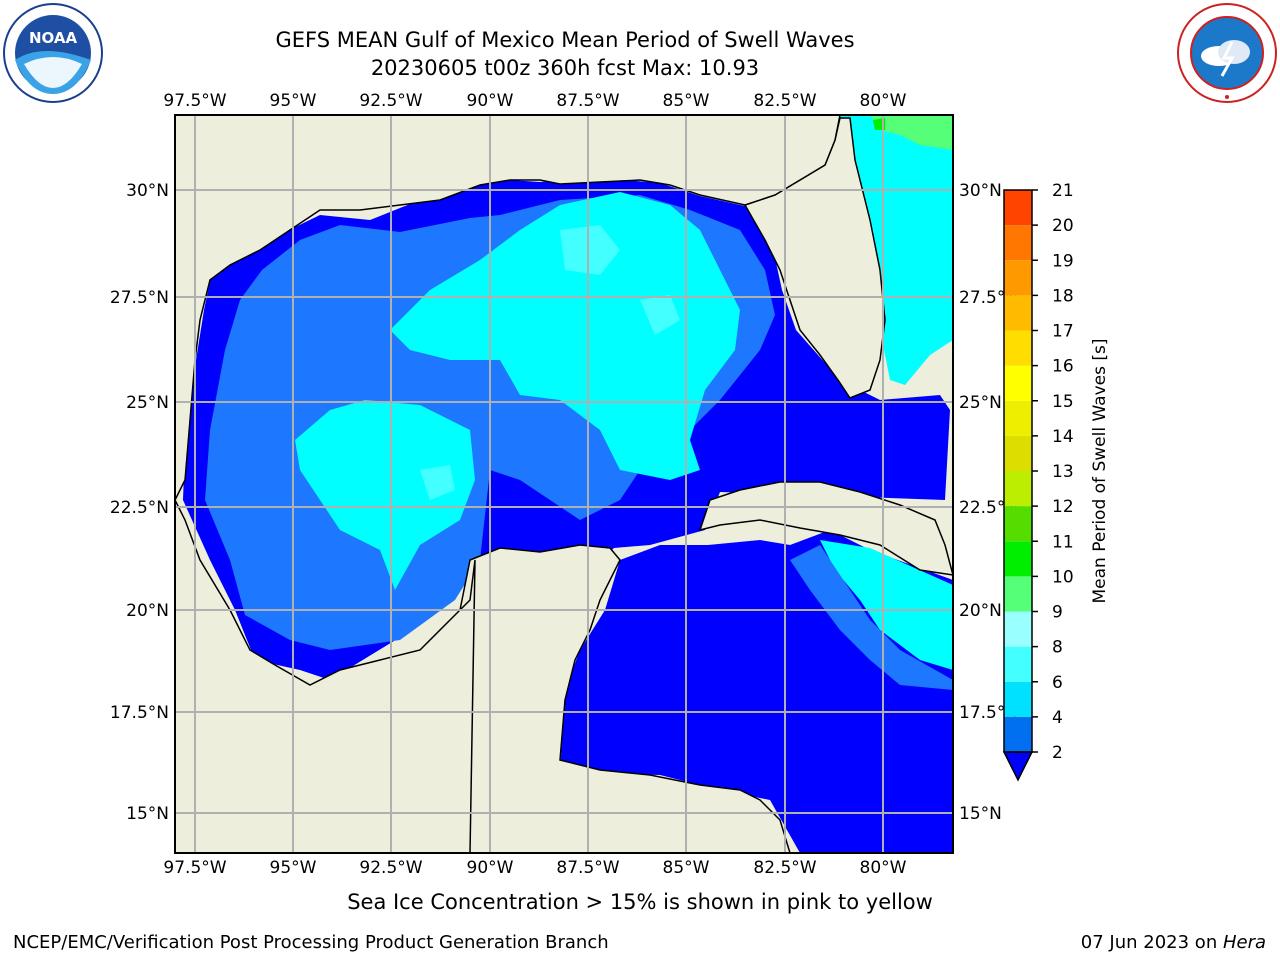 The width and height of the screenshot is (1280, 960). I want to click on lat-tick-right: 15°N, so click(980, 814).